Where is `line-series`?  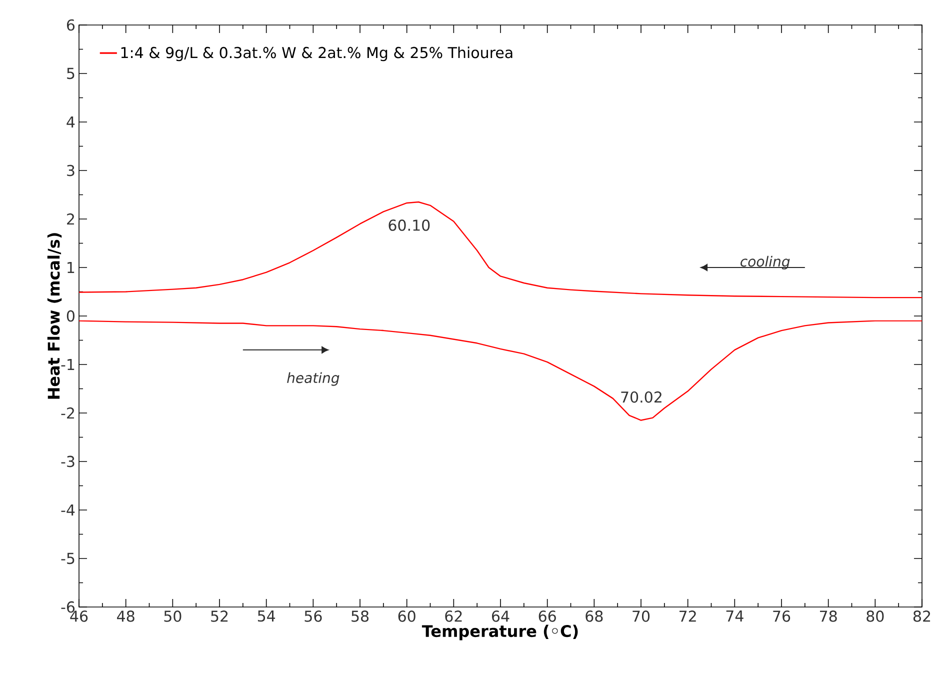
line-series is located at coordinates (500, 370).